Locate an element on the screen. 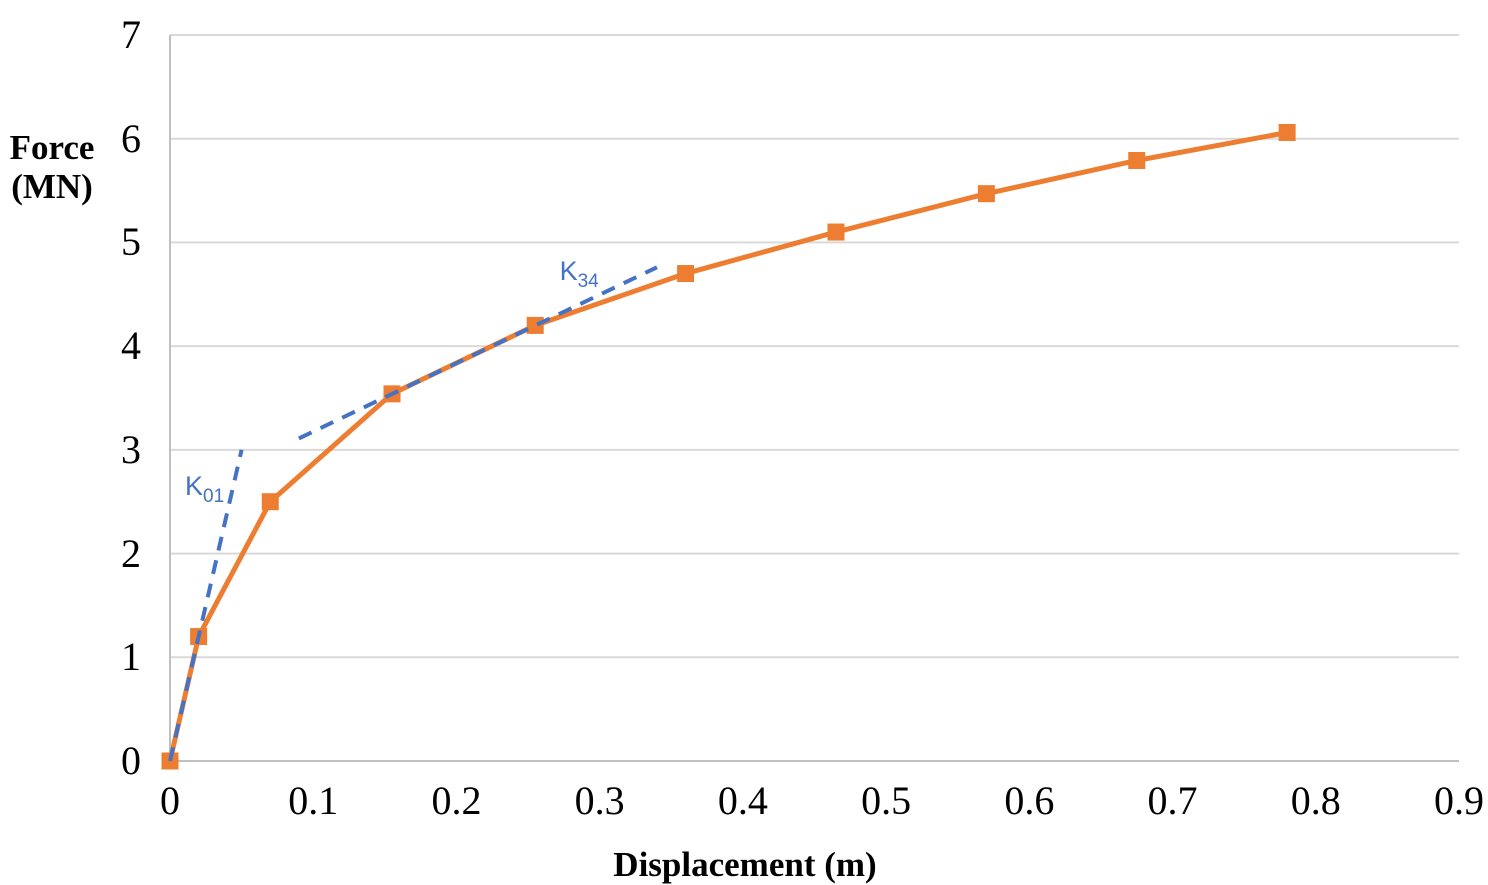  x-tick-label-0.3: 0.3 is located at coordinates (599, 800).